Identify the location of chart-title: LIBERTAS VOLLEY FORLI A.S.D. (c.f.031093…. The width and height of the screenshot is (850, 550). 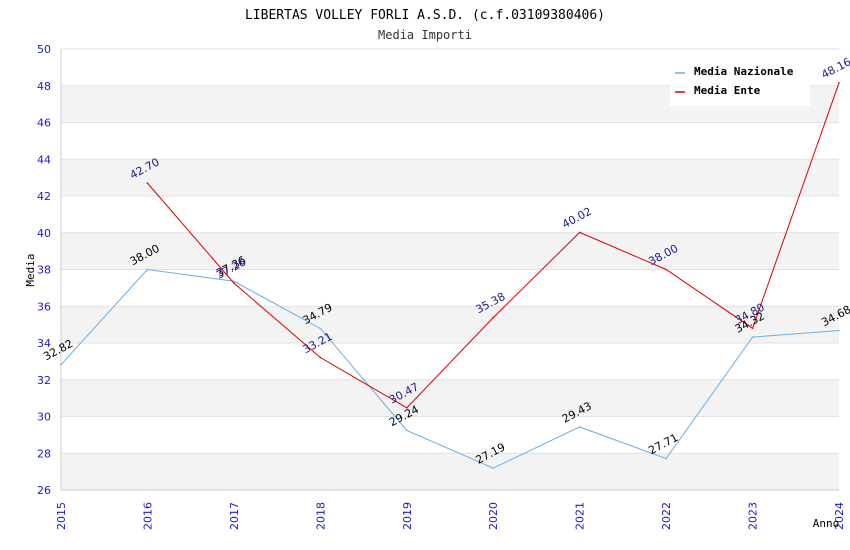
(425, 15).